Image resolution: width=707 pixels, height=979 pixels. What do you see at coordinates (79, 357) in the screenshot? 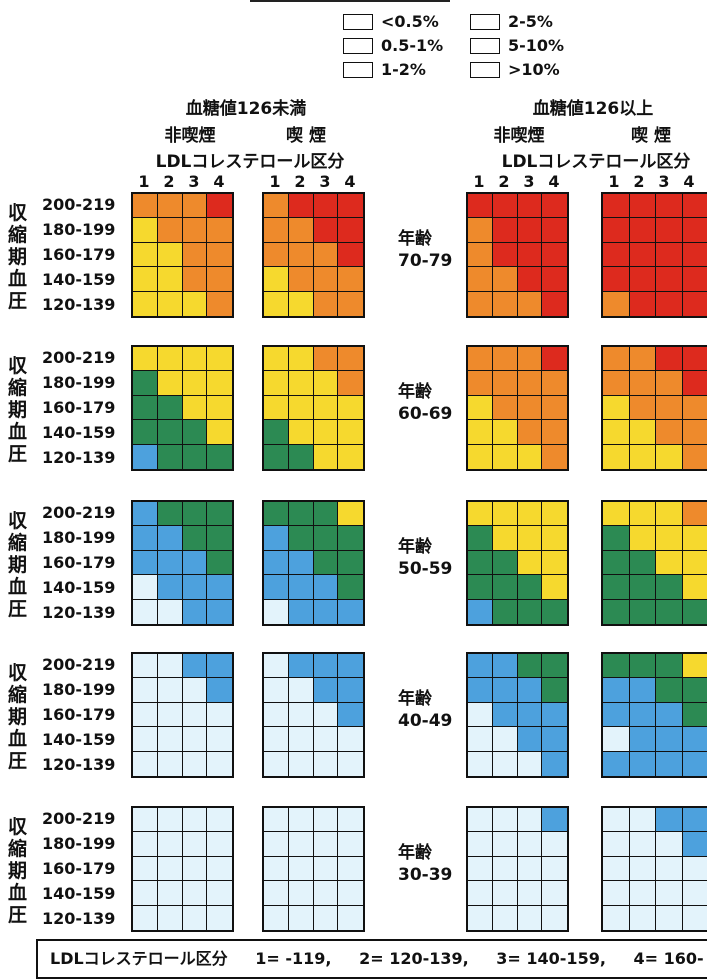
I see `sbp-row-label: 200-219` at bounding box center [79, 357].